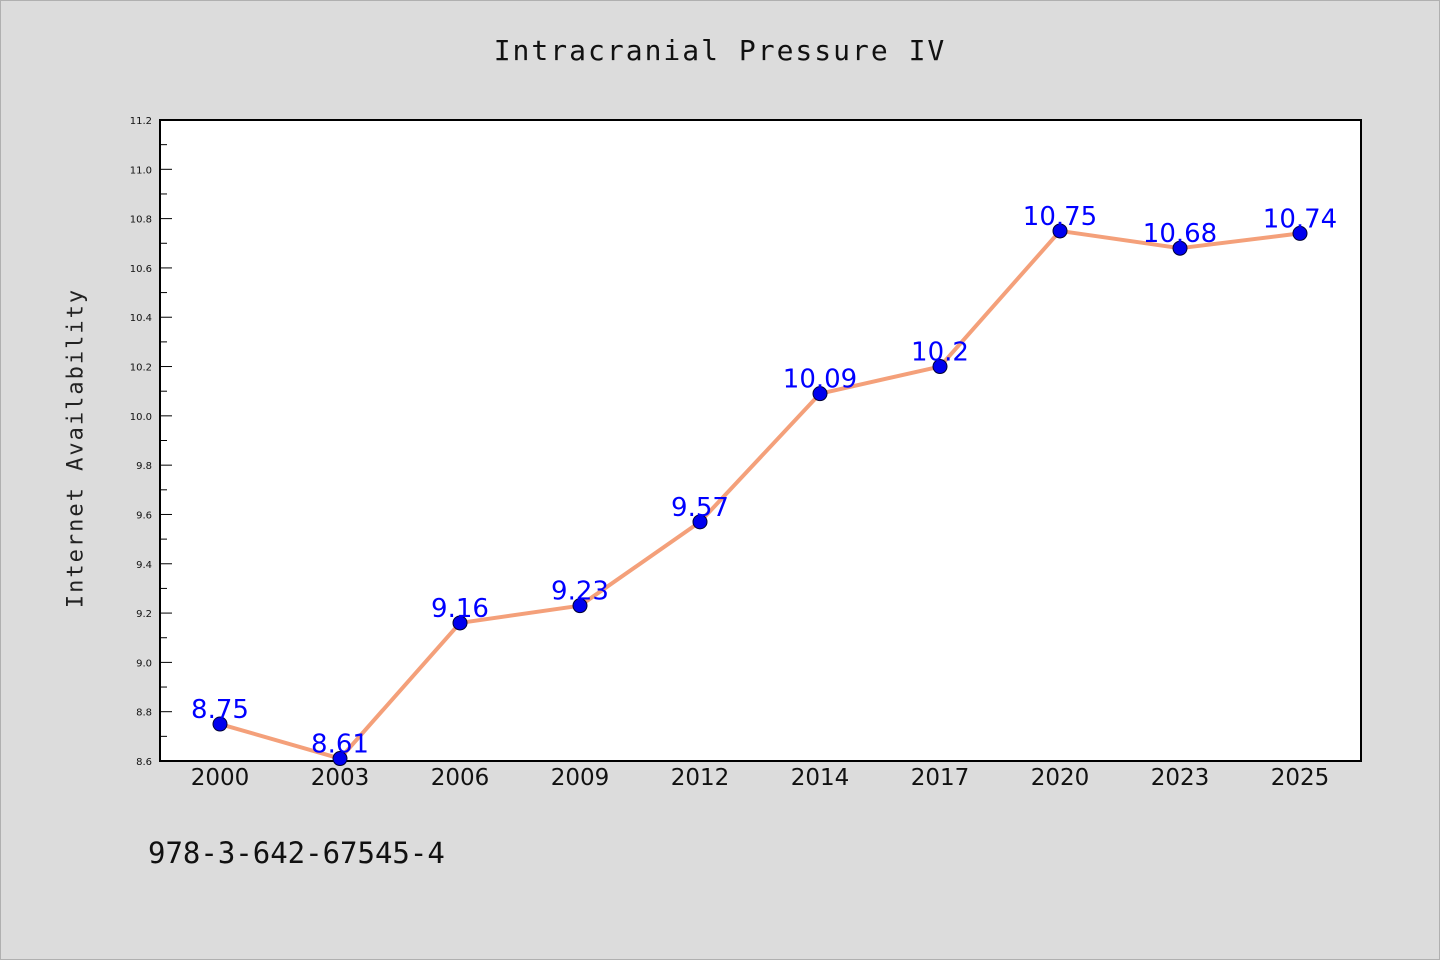  Describe the element at coordinates (1300, 219) in the screenshot. I see `data-label: 10.74` at that location.